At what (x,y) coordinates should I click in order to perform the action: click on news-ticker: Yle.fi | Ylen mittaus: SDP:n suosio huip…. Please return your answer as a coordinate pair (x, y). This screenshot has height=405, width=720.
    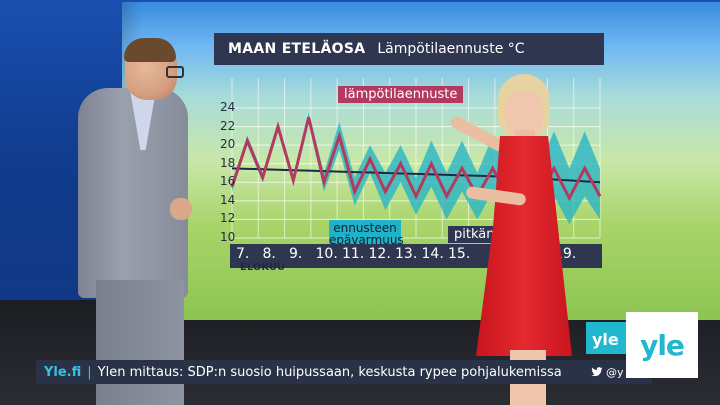
    Looking at the image, I should click on (344, 372).